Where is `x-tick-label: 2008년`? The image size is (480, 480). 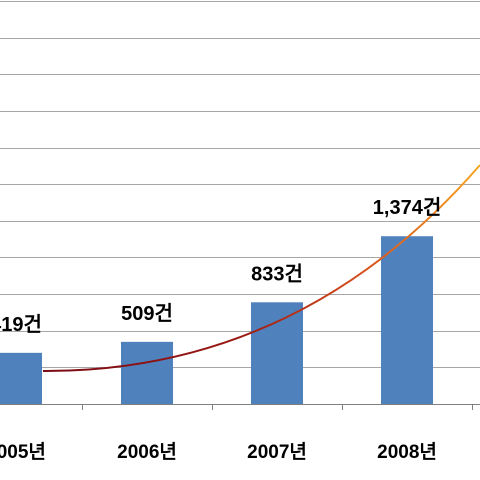 x-tick-label: 2008년 is located at coordinates (407, 452).